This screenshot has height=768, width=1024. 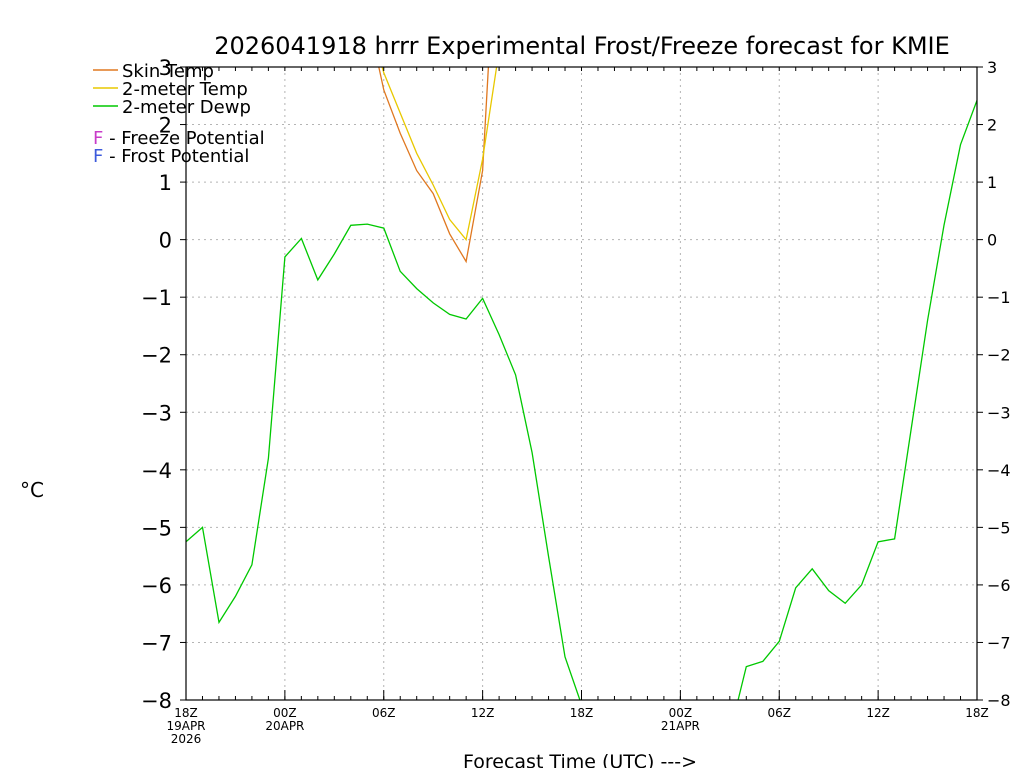 I want to click on potential-legend-label: F - Frost Potential, so click(x=171, y=156).